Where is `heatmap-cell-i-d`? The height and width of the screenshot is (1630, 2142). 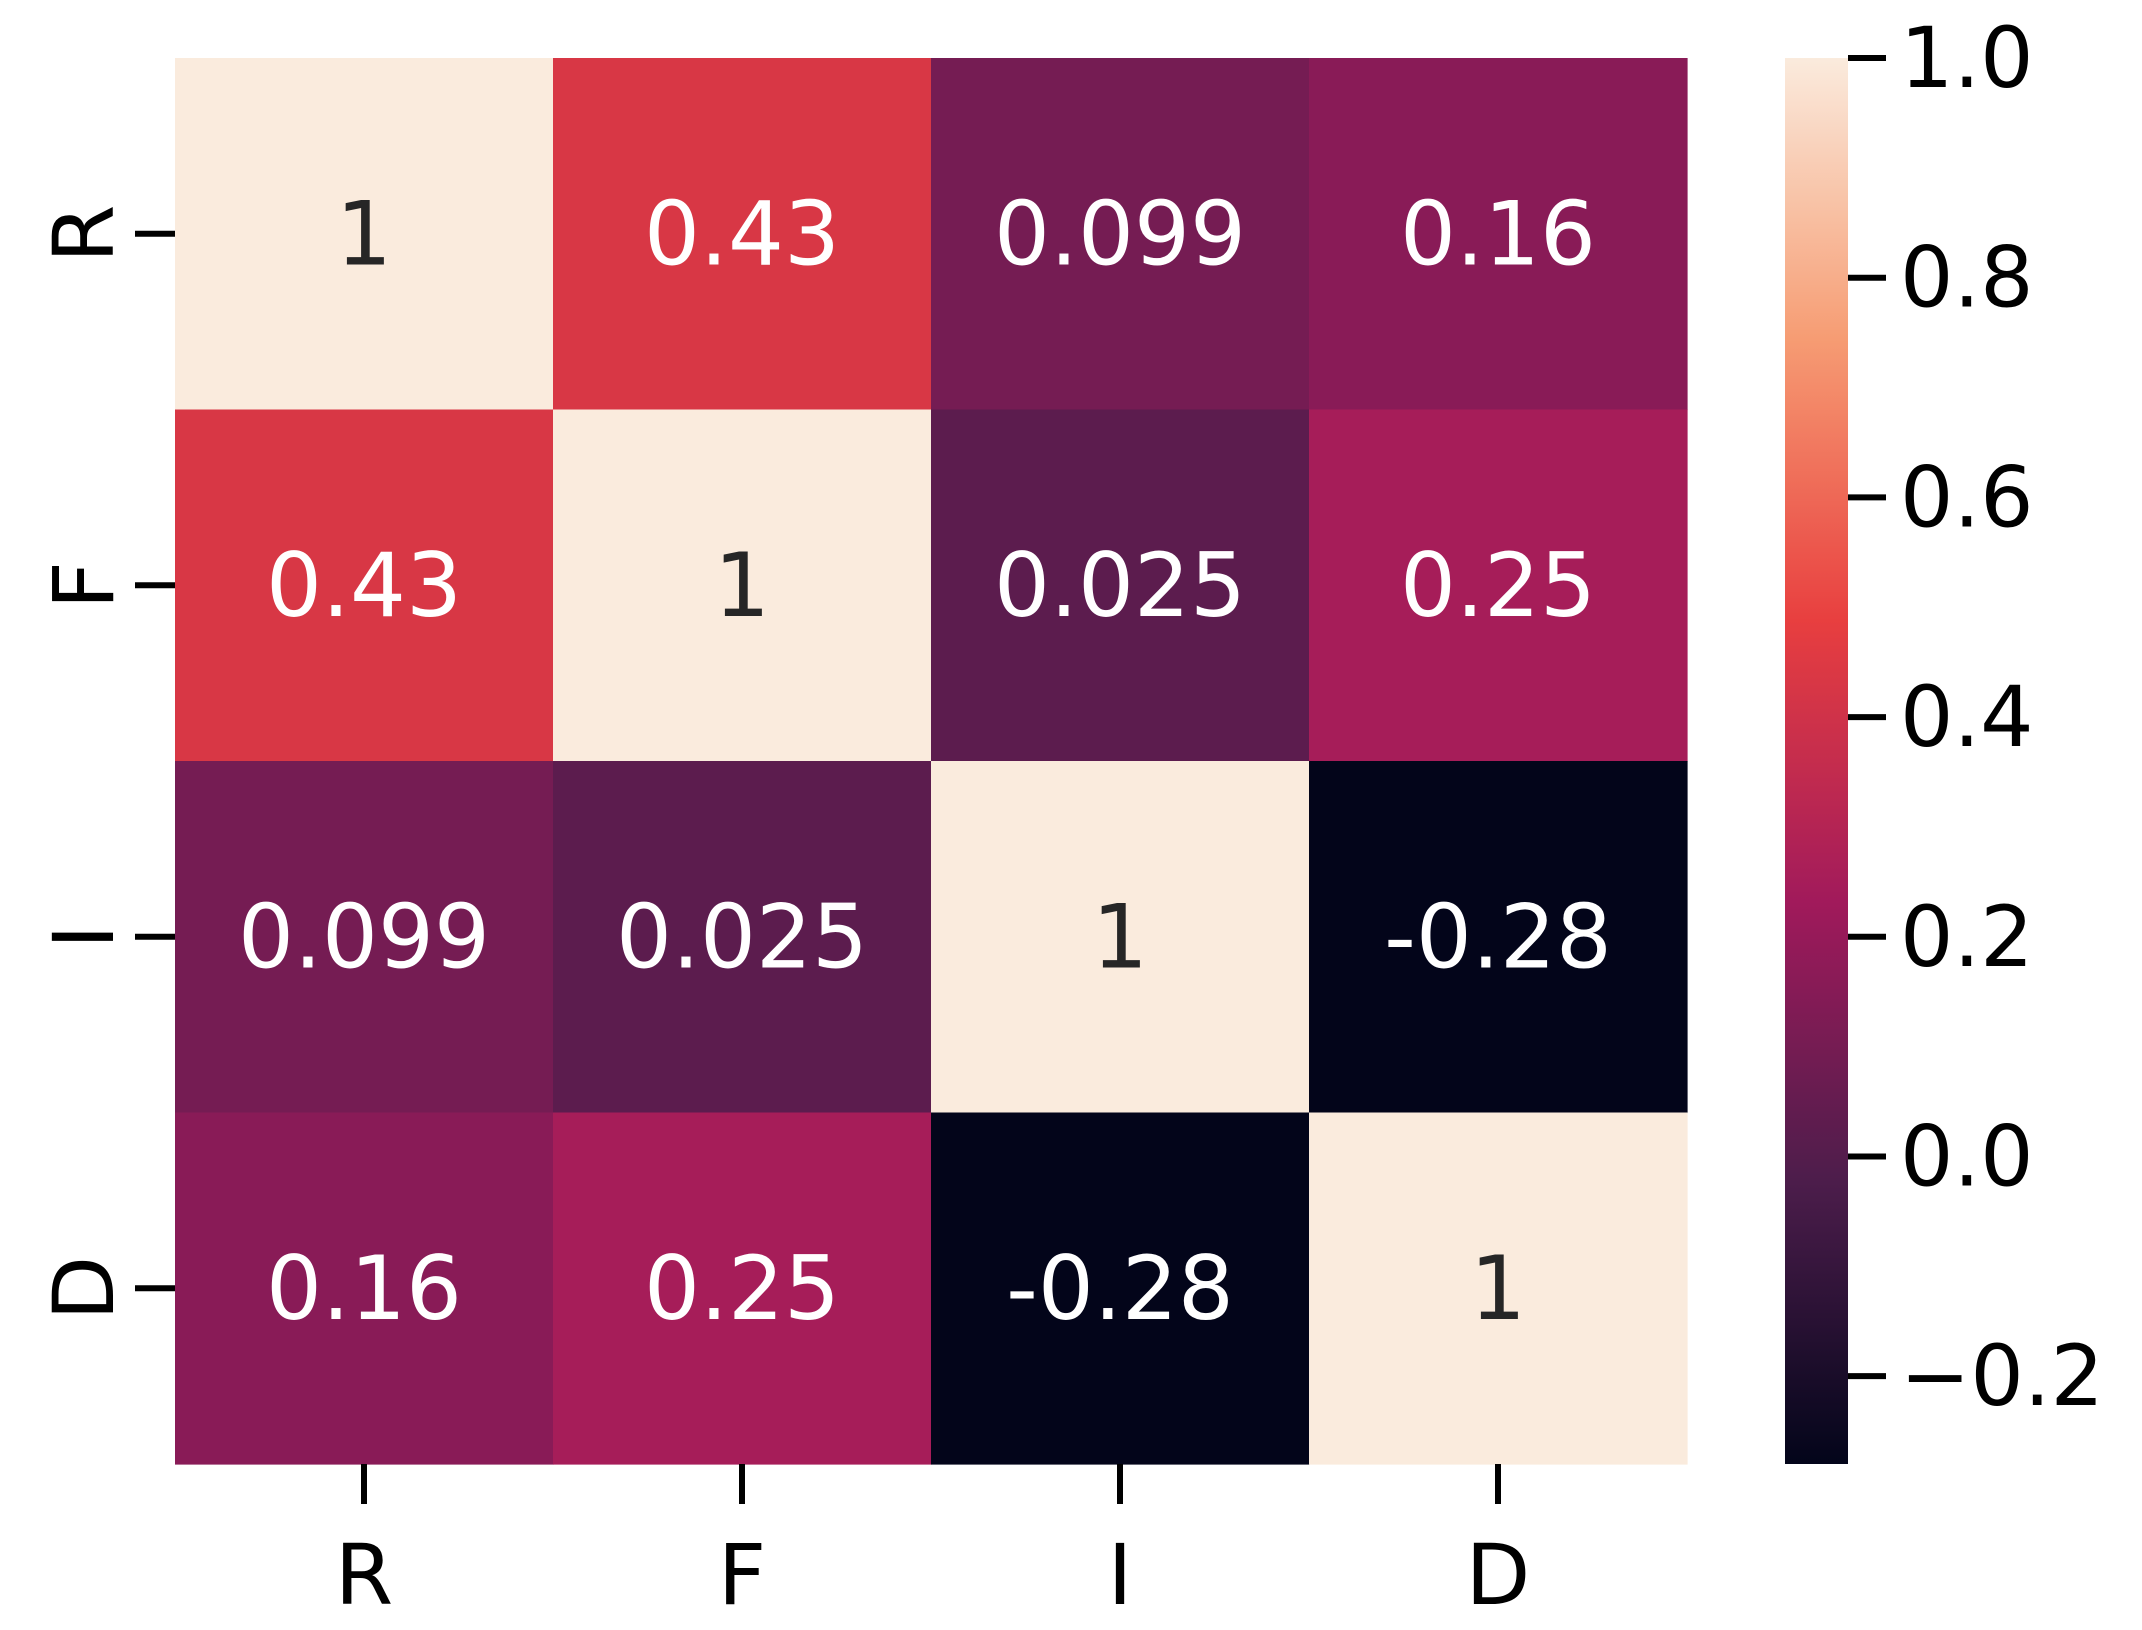
heatmap-cell-i-d is located at coordinates (1498, 937).